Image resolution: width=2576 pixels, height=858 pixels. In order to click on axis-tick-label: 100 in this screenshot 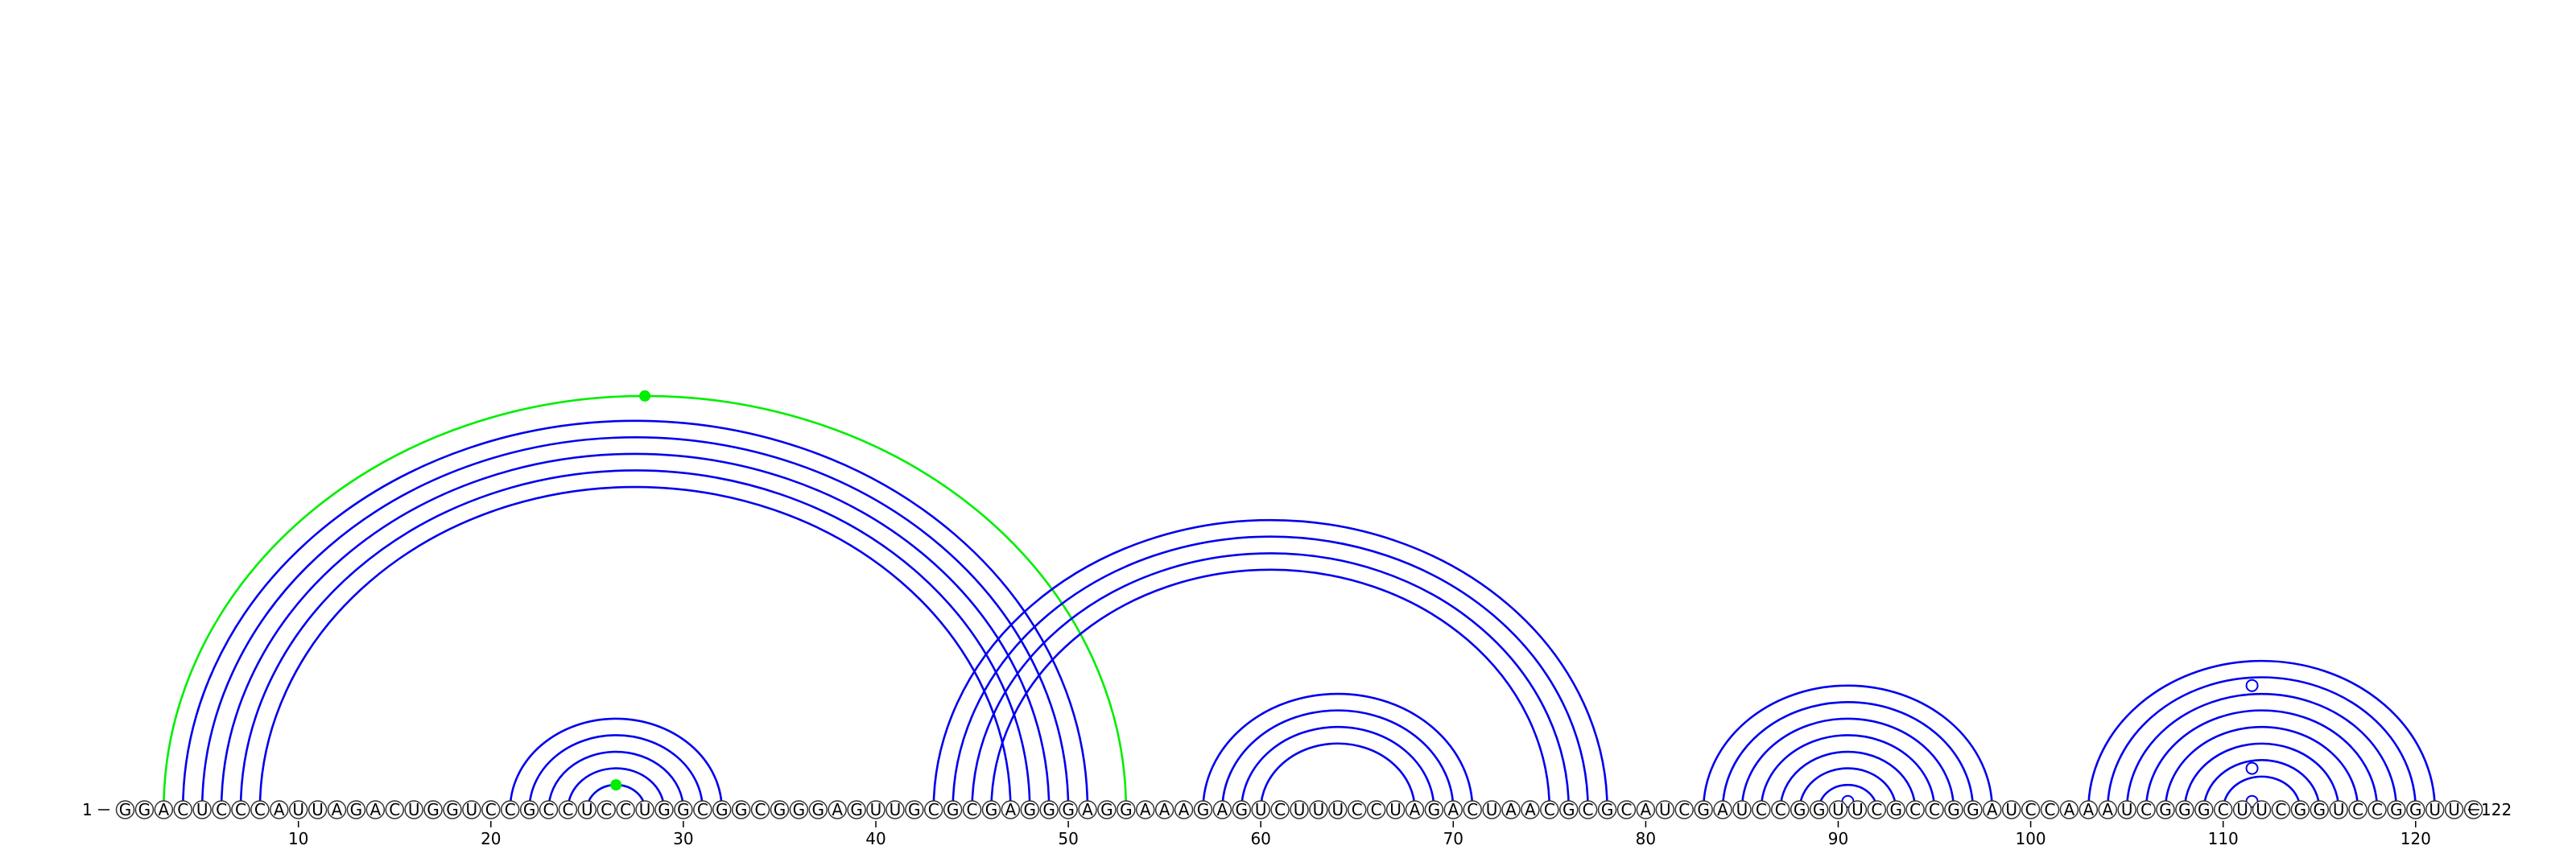, I will do `click(2030, 838)`.